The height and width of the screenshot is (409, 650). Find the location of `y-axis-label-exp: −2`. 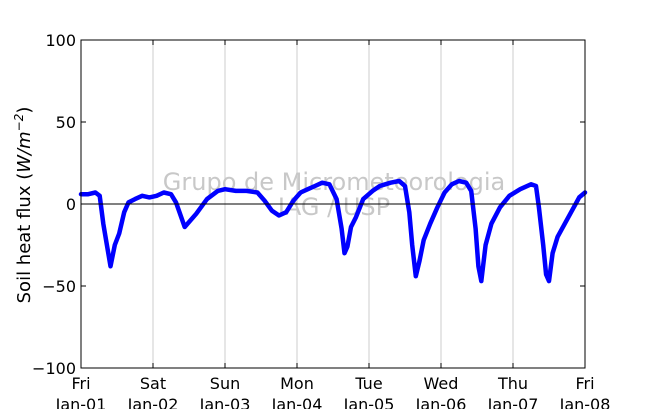

y-axis-label-exp: −2 is located at coordinates (19, 123).